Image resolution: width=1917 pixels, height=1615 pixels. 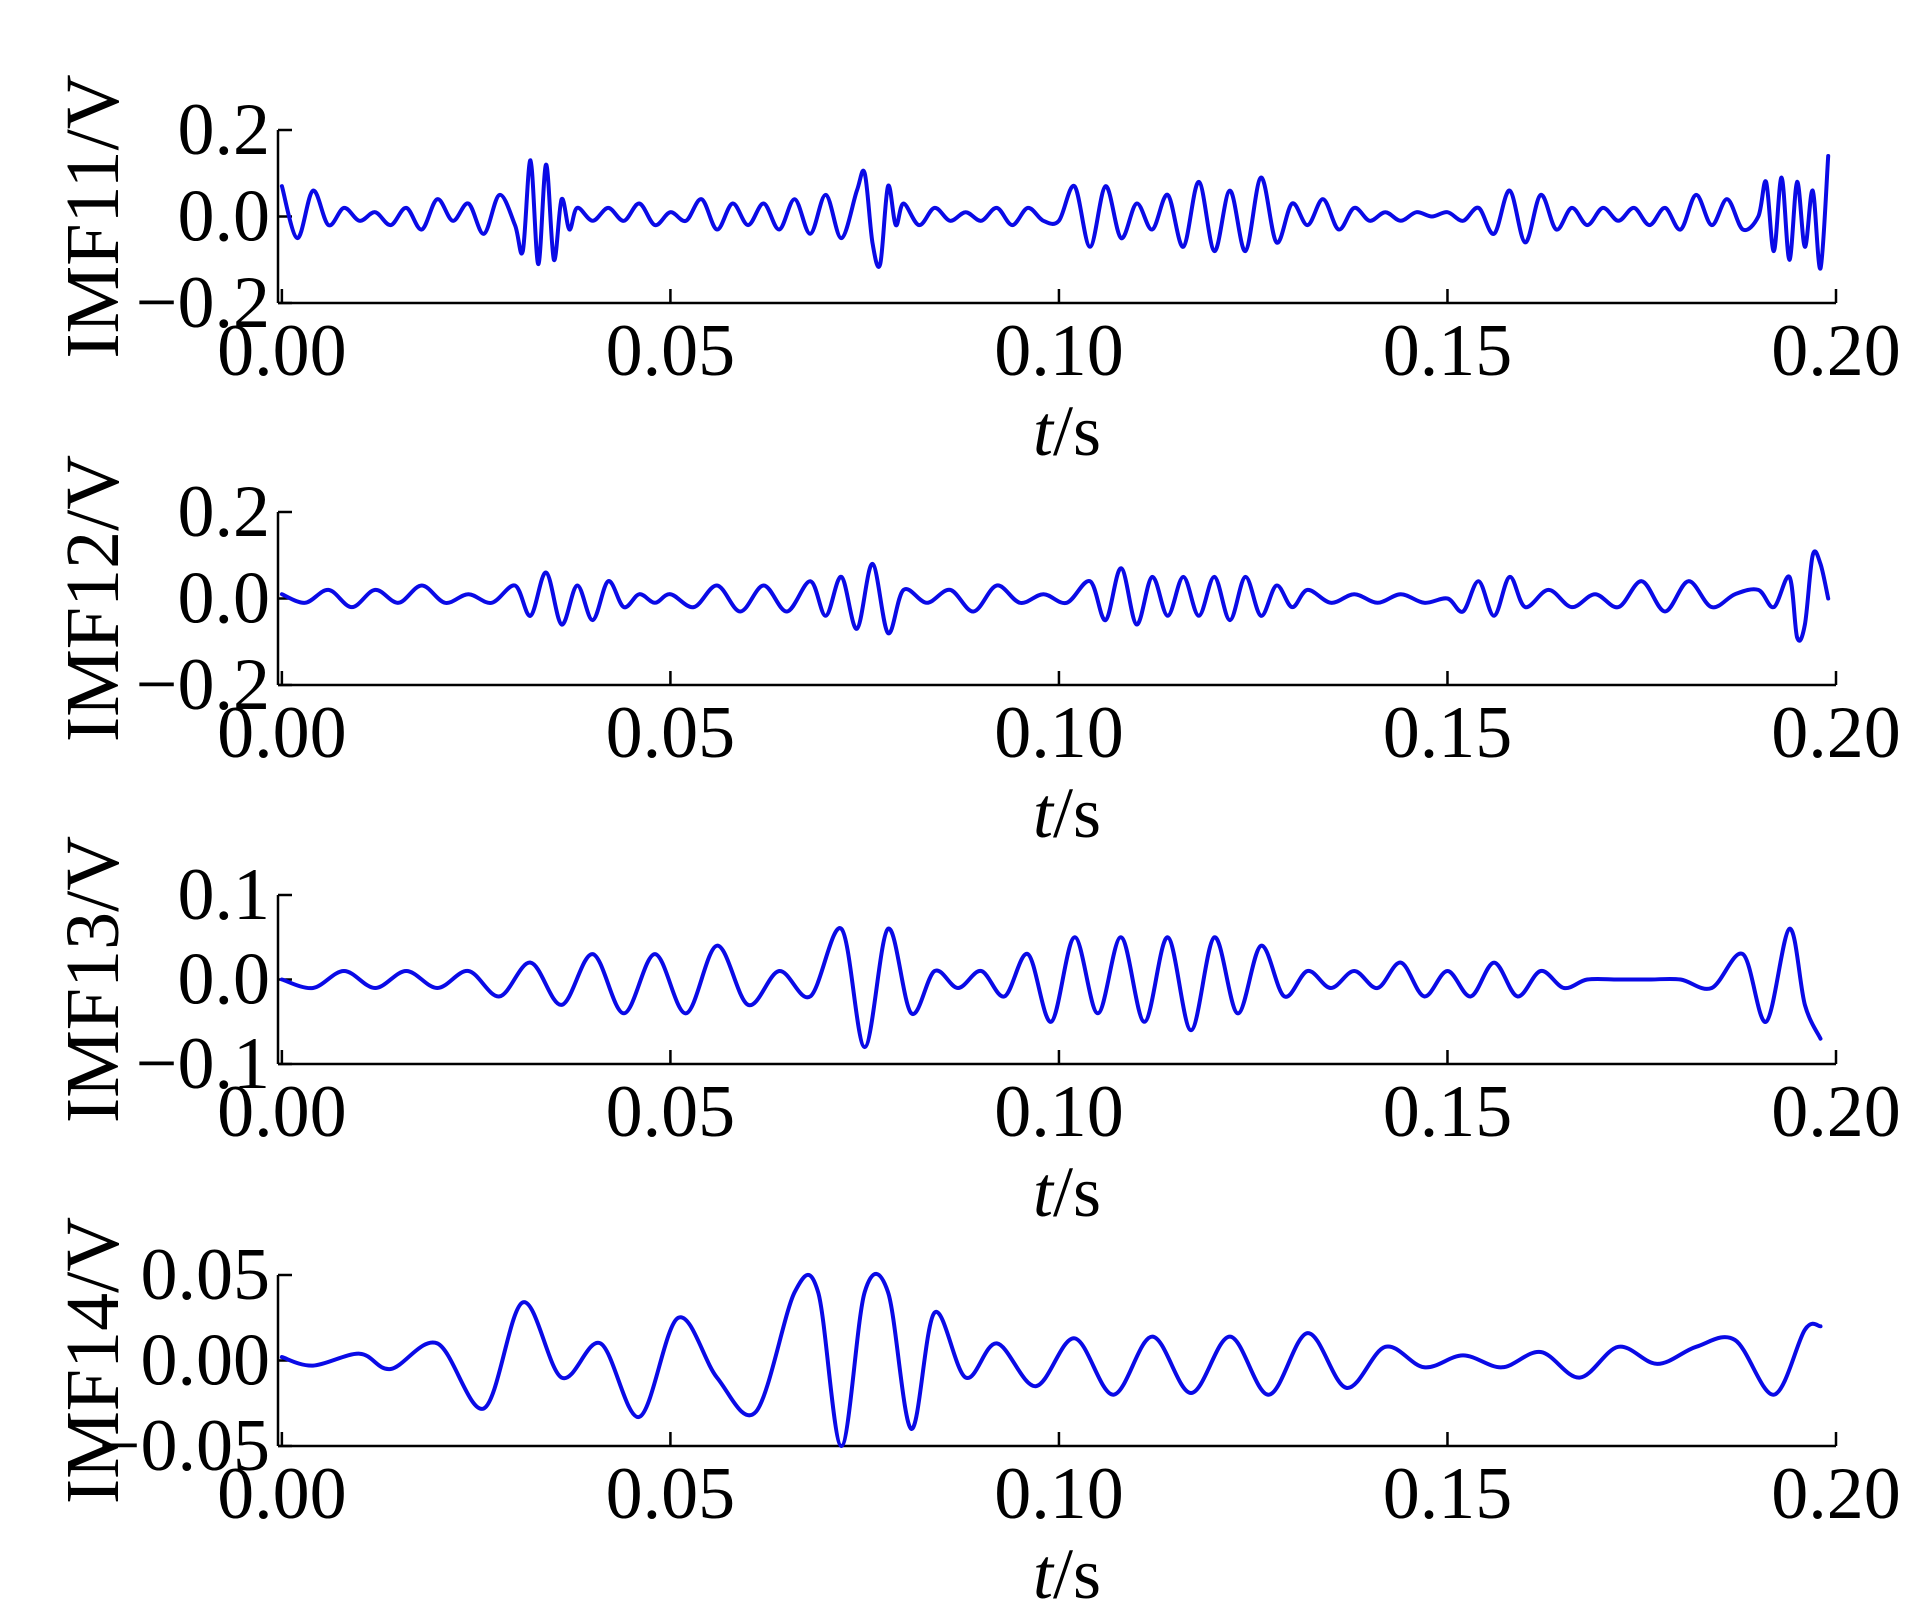 What do you see at coordinates (206, 1361) in the screenshot?
I see `y-tick-label: 0.00` at bounding box center [206, 1361].